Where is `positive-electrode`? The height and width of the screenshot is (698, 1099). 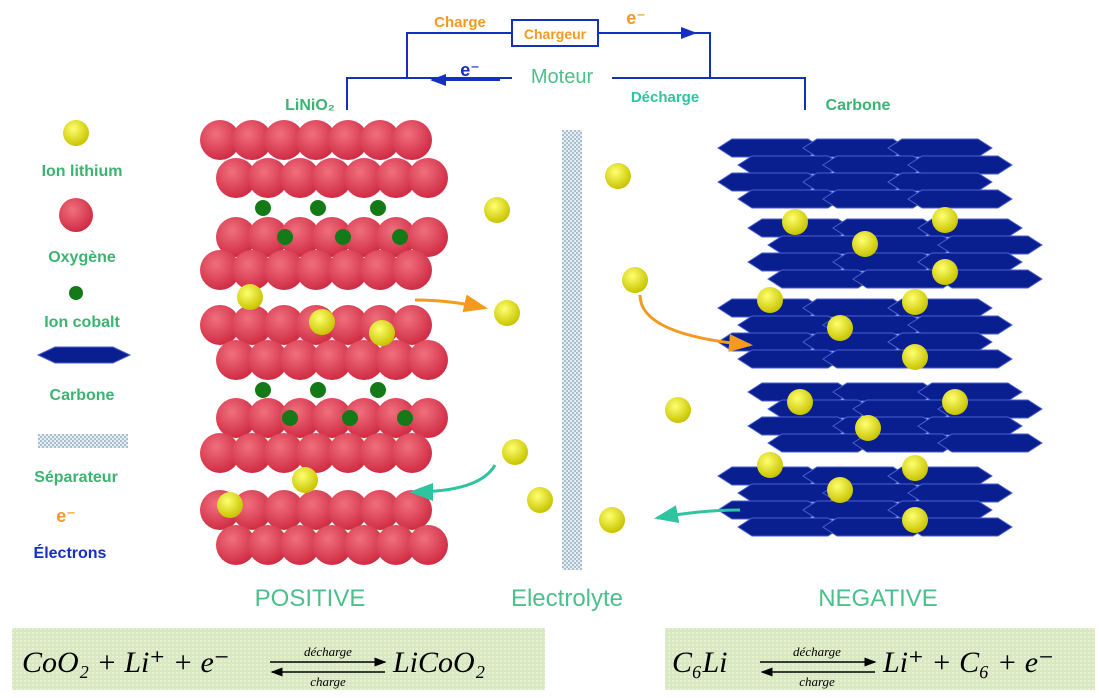 positive-electrode is located at coordinates (324, 342).